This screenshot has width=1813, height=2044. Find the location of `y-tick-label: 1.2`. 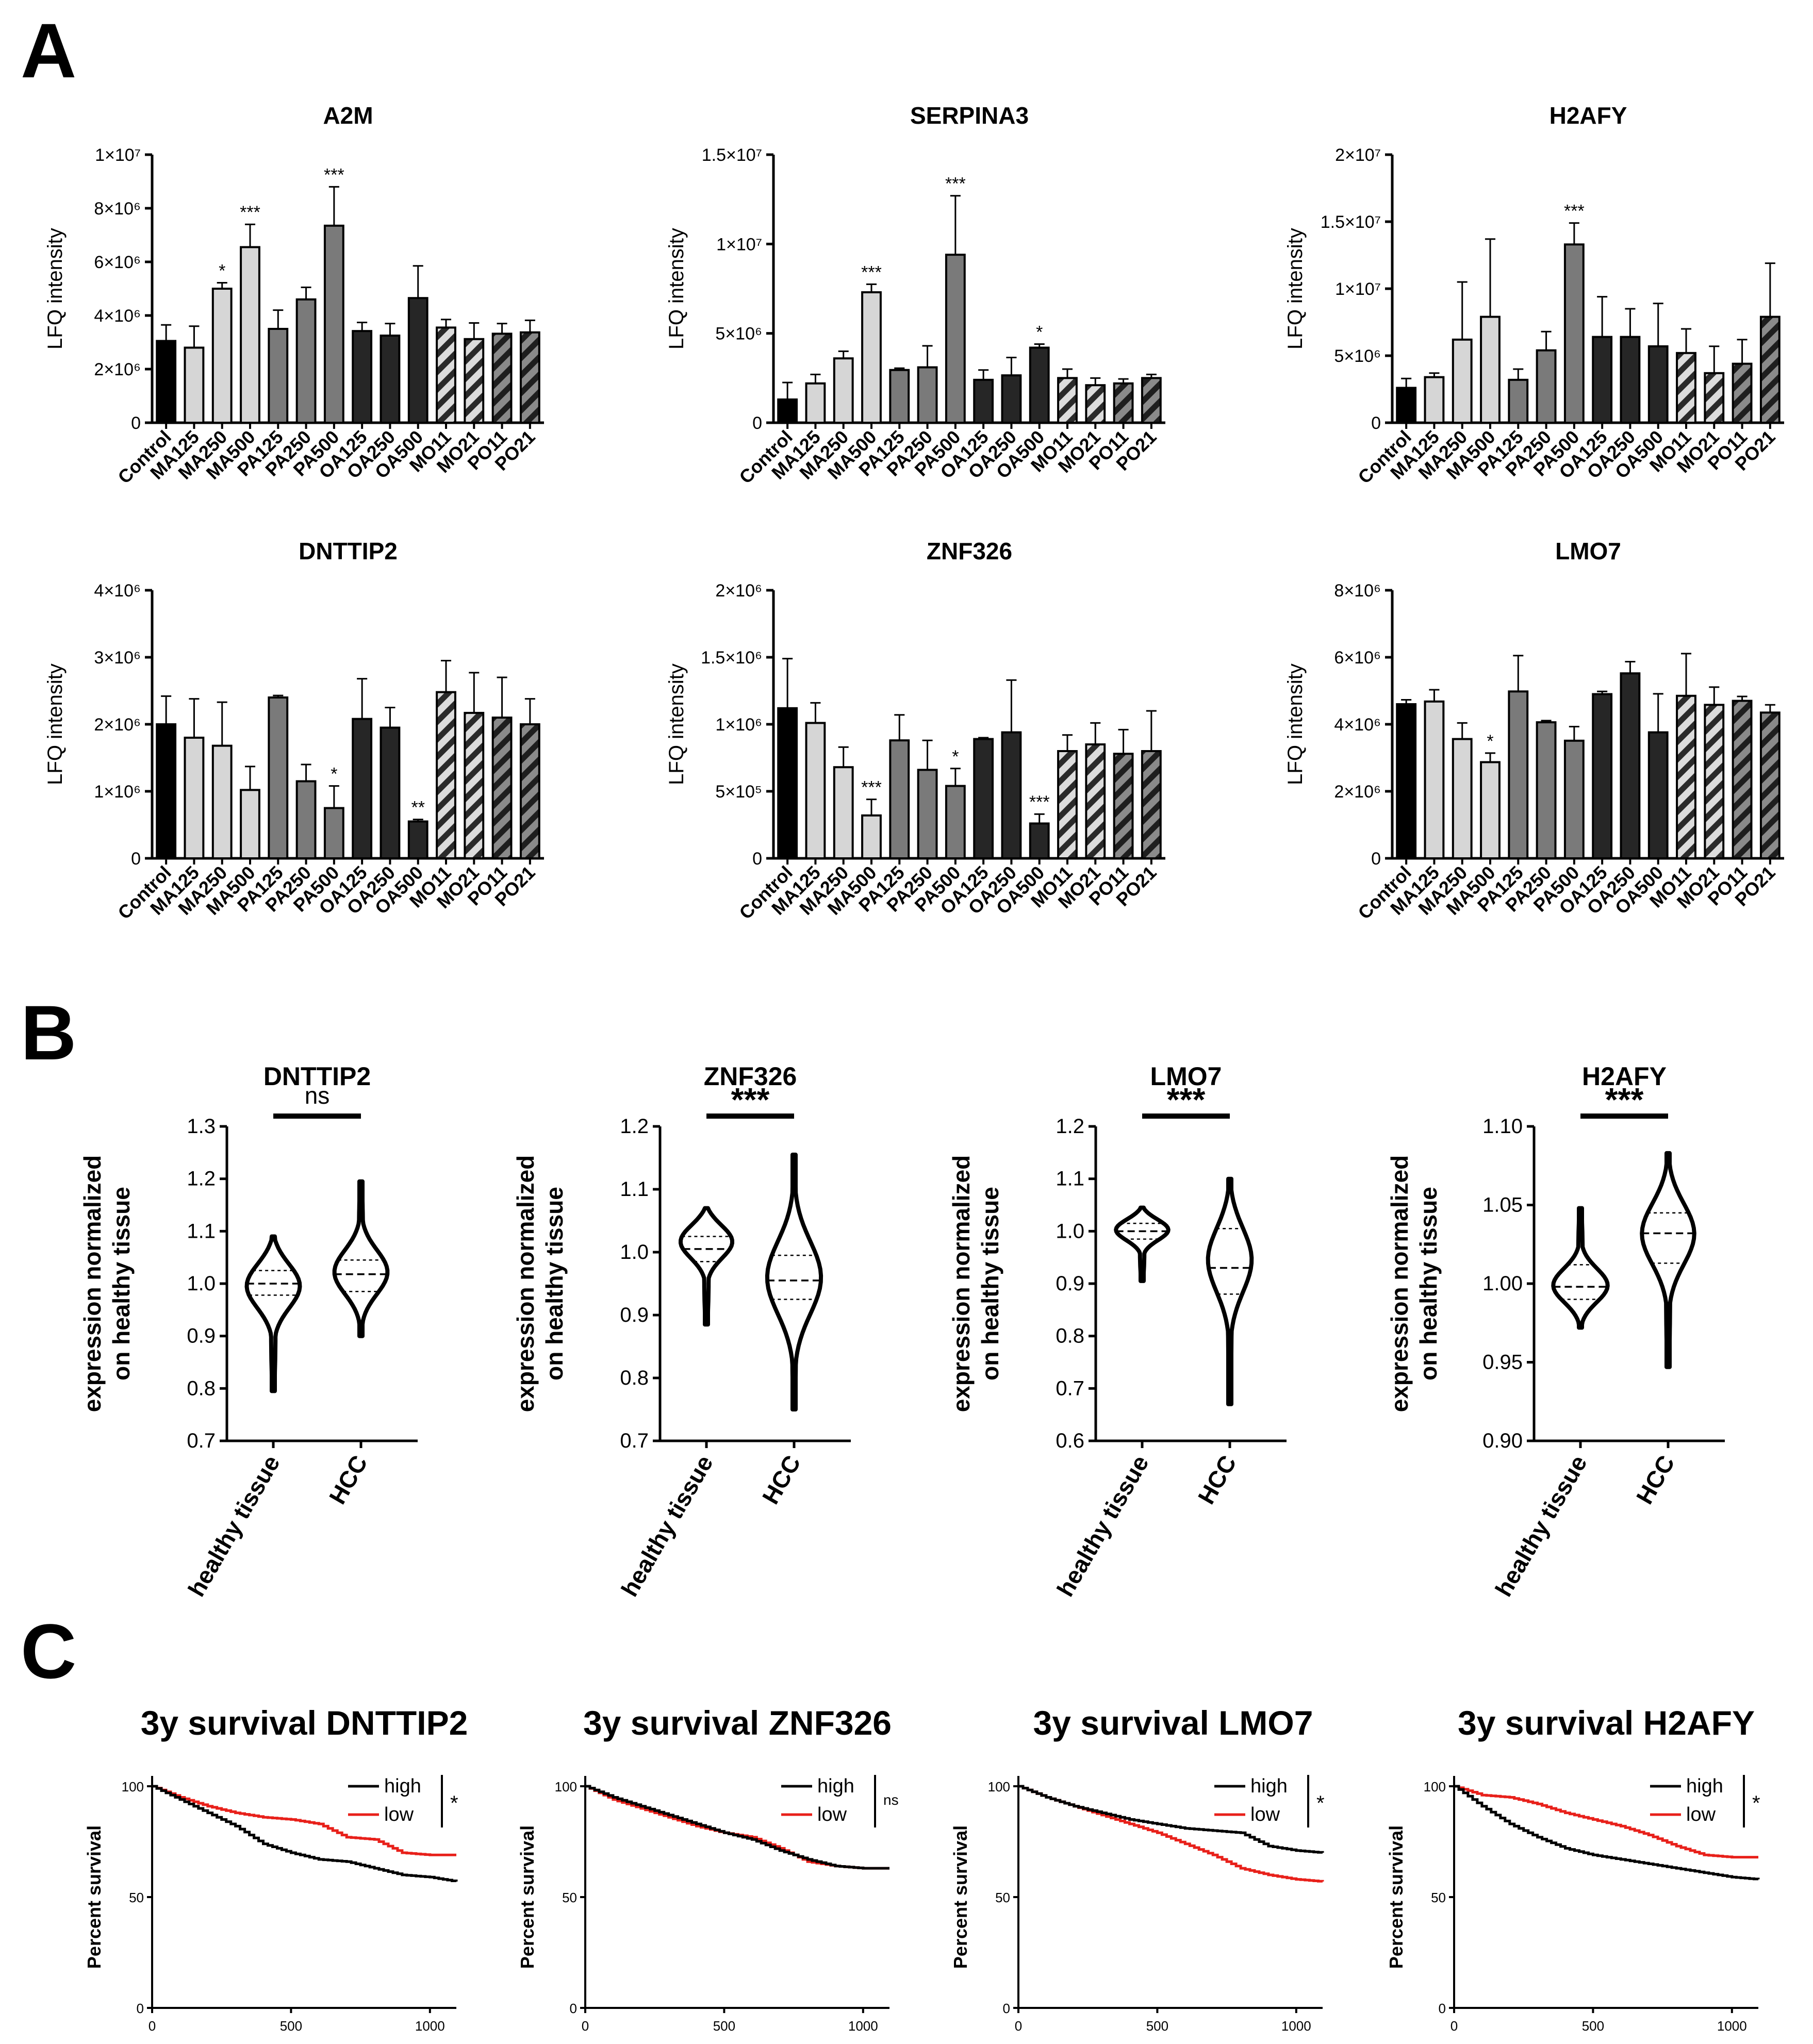

y-tick-label: 1.2 is located at coordinates (634, 1127).